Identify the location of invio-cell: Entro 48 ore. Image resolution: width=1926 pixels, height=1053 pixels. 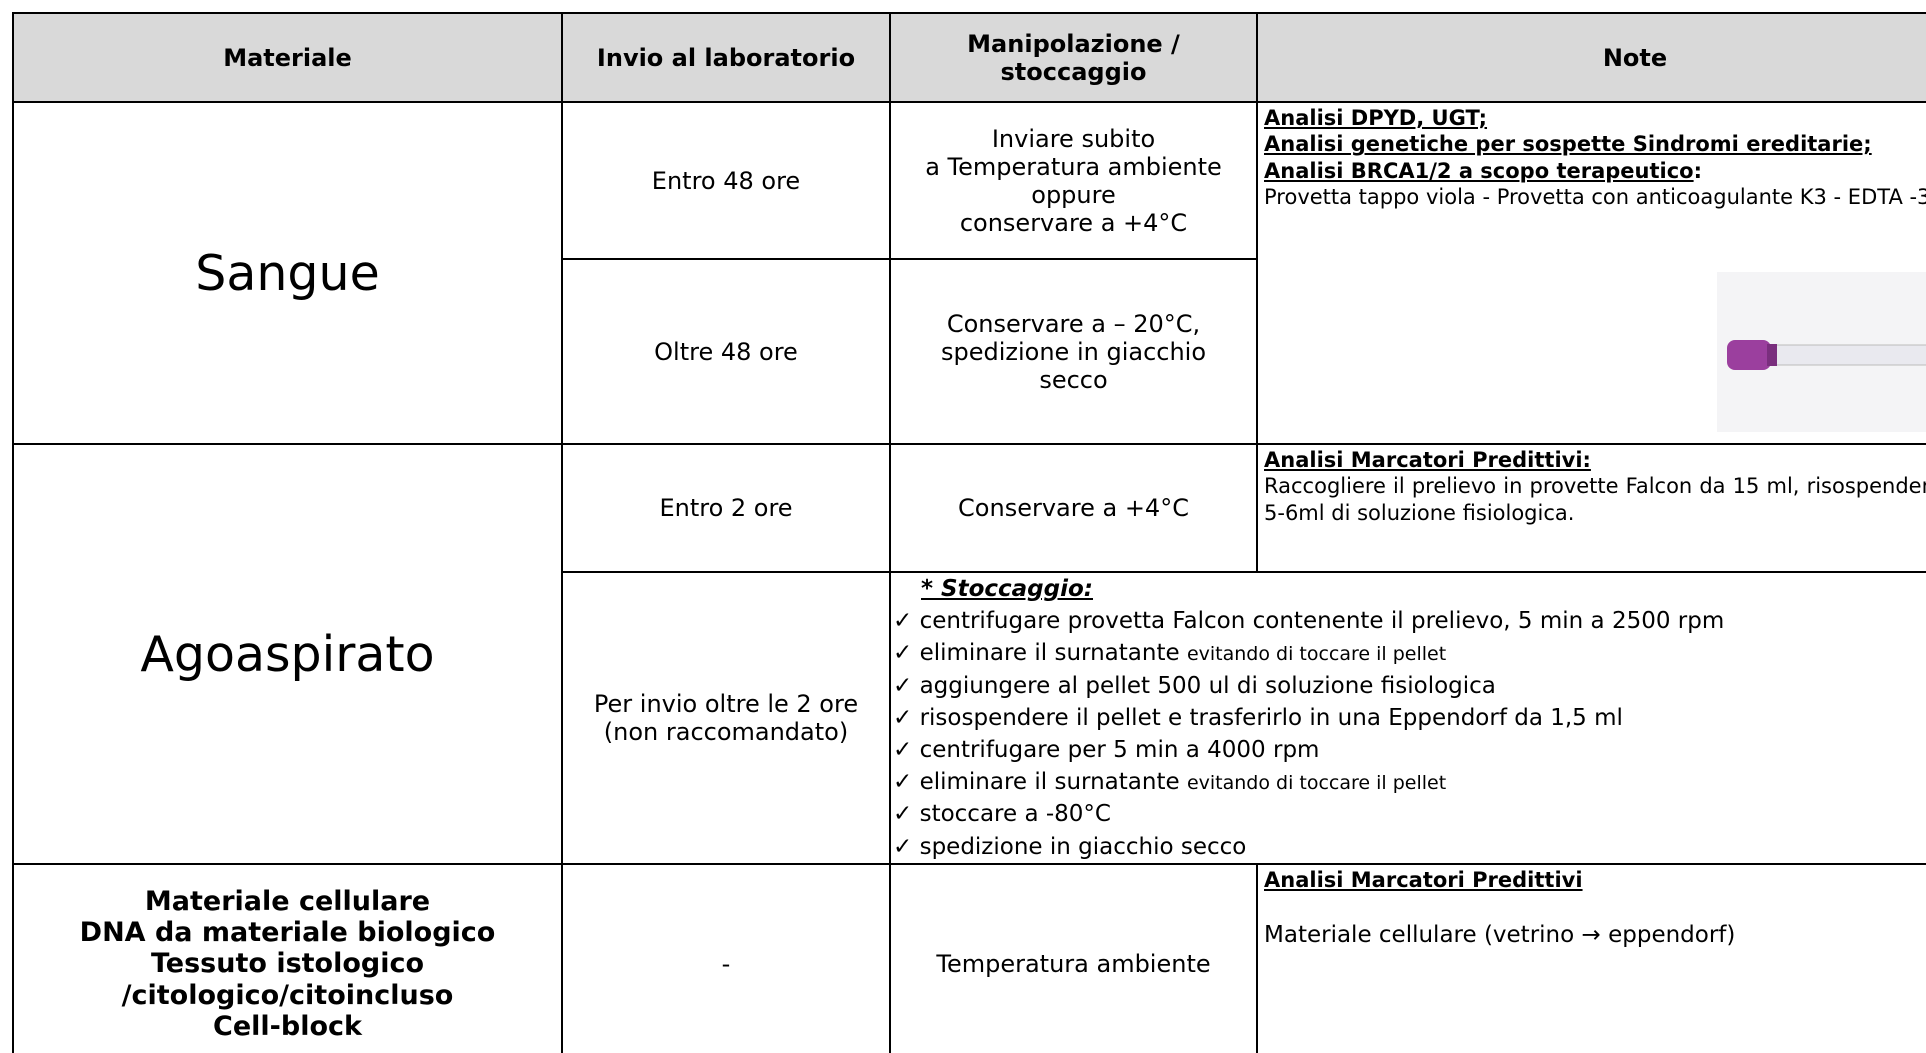
(726, 180).